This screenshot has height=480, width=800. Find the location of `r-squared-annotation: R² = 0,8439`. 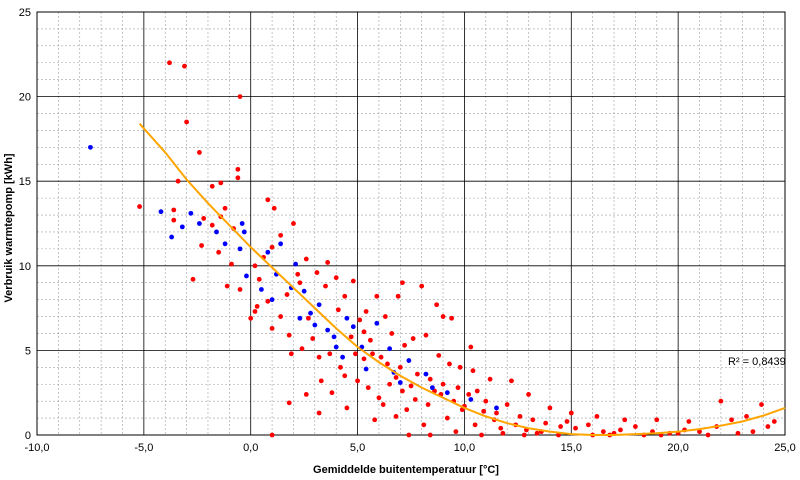

r-squared-annotation: R² = 0,8439 is located at coordinates (757, 362).